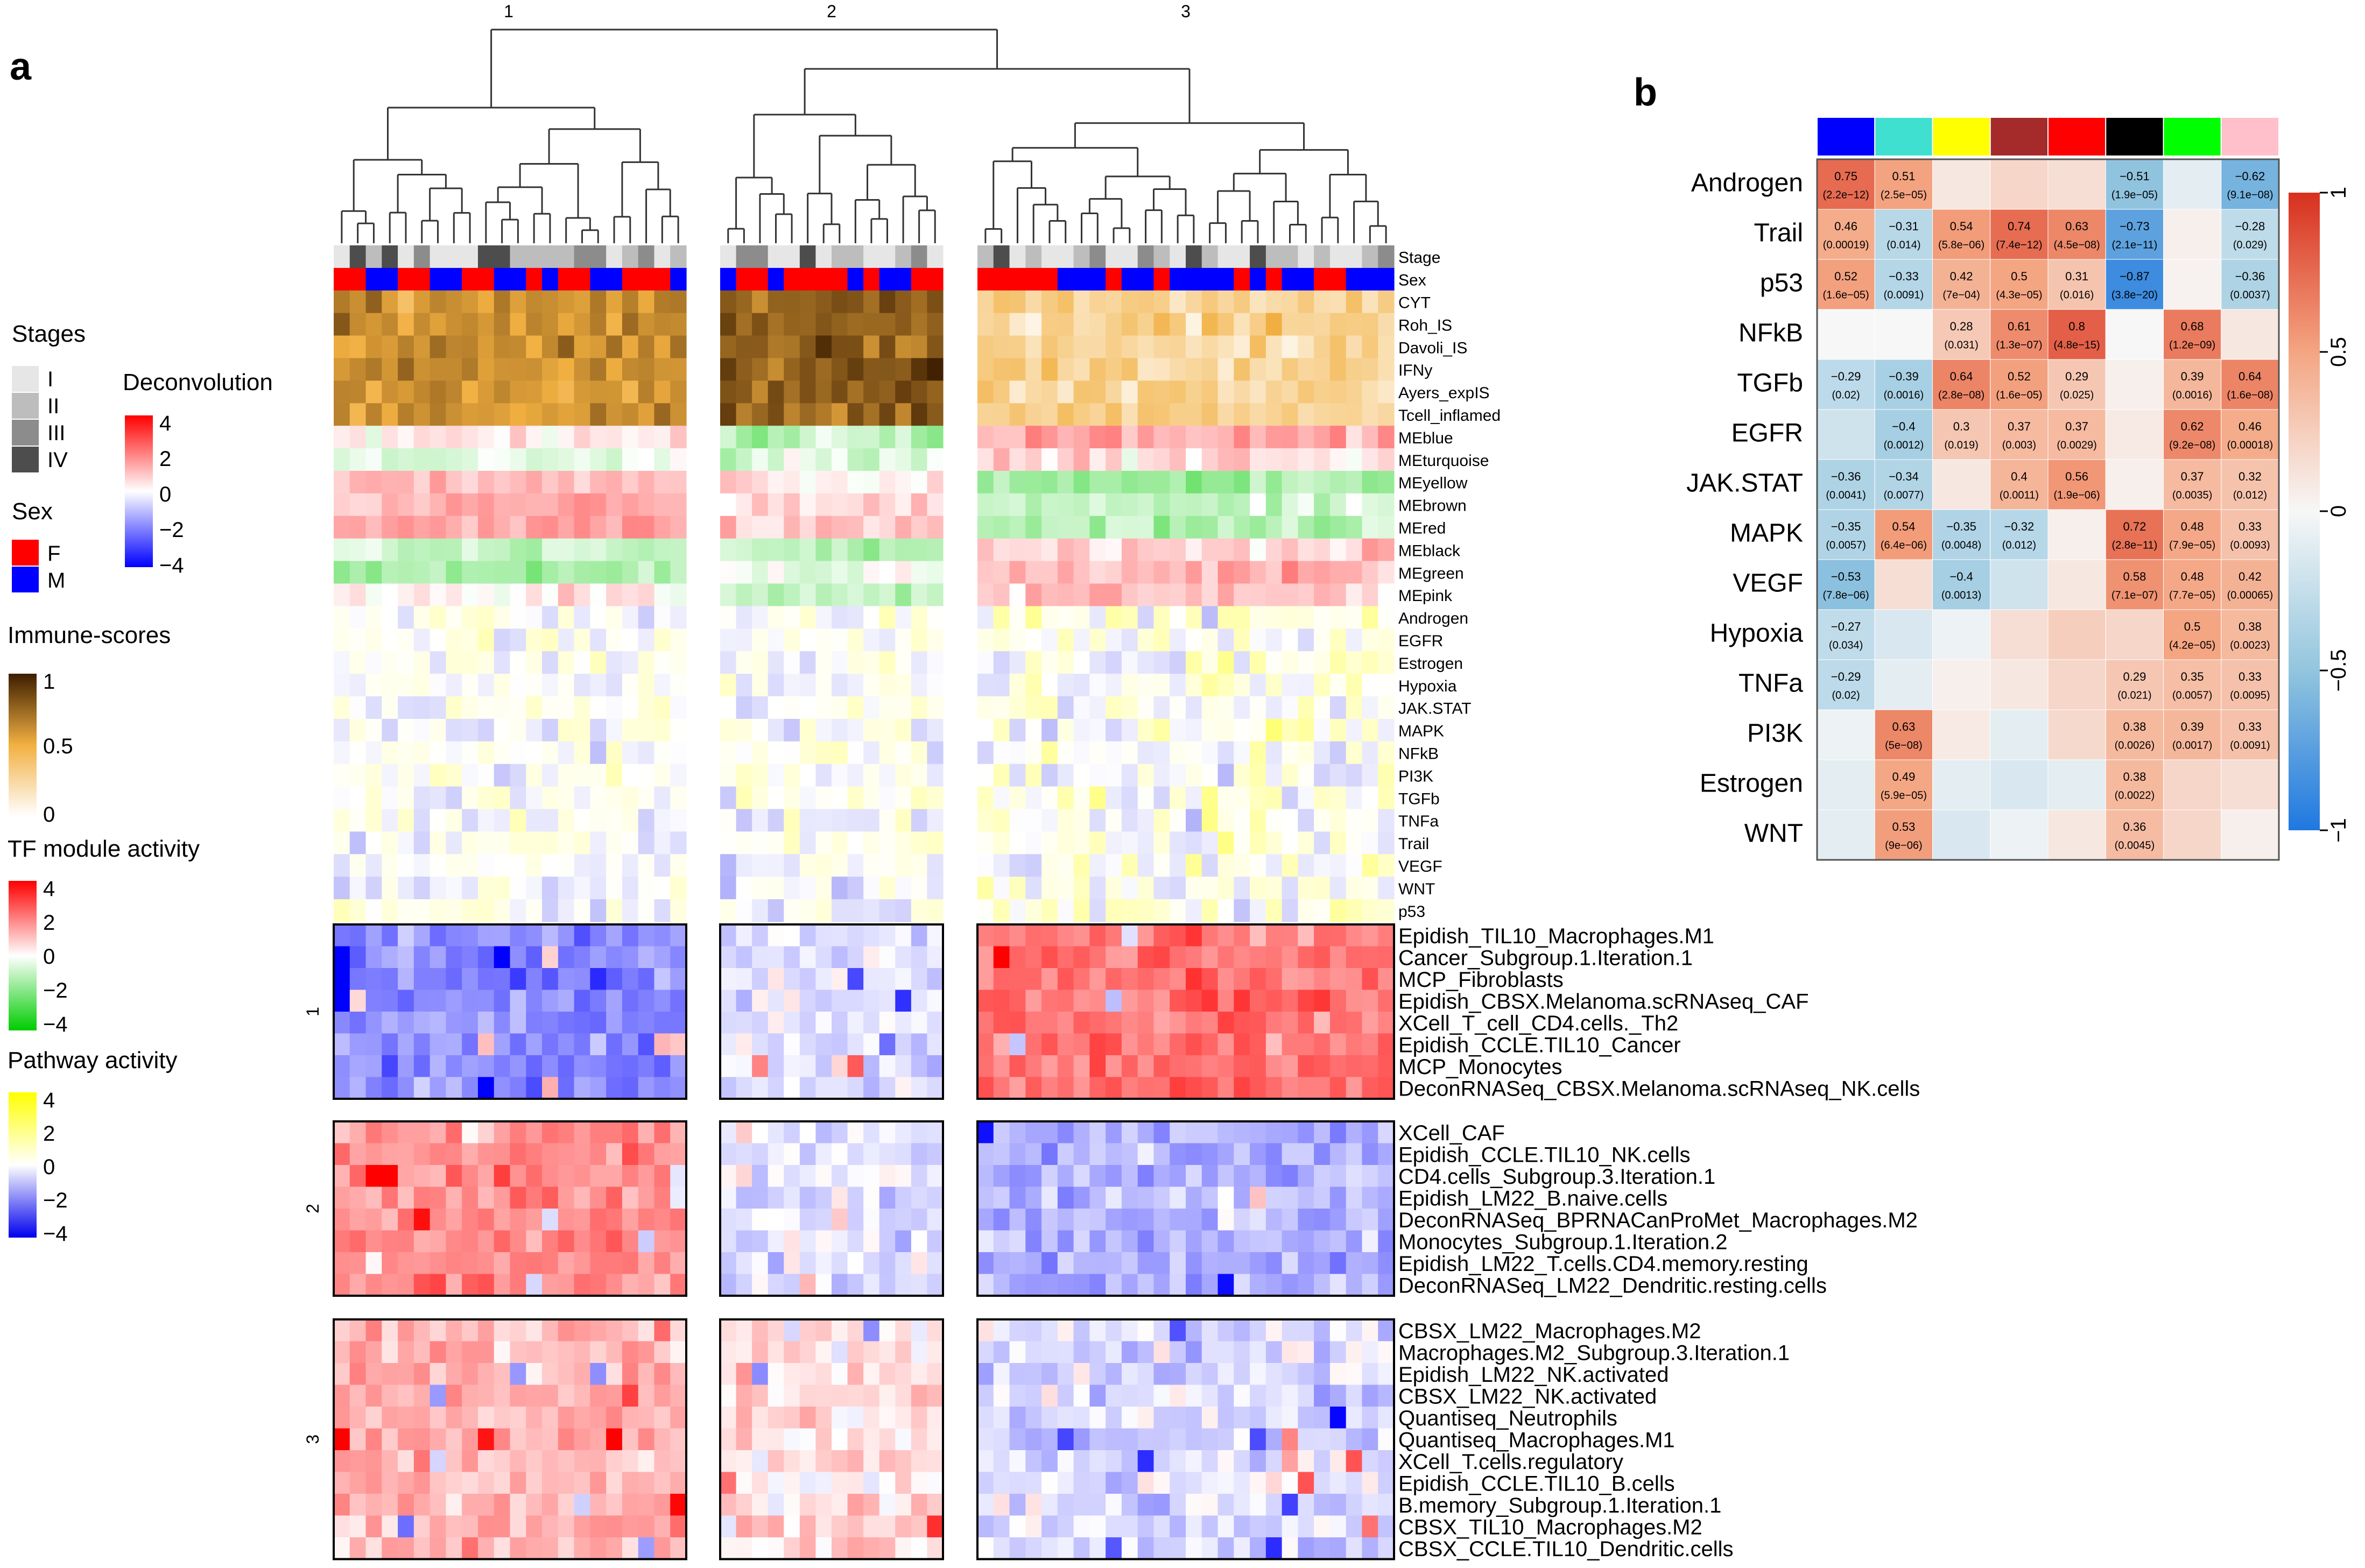 Image resolution: width=2365 pixels, height=1568 pixels. I want to click on correlation-pvalue-label: (0.0017), so click(2192, 746).